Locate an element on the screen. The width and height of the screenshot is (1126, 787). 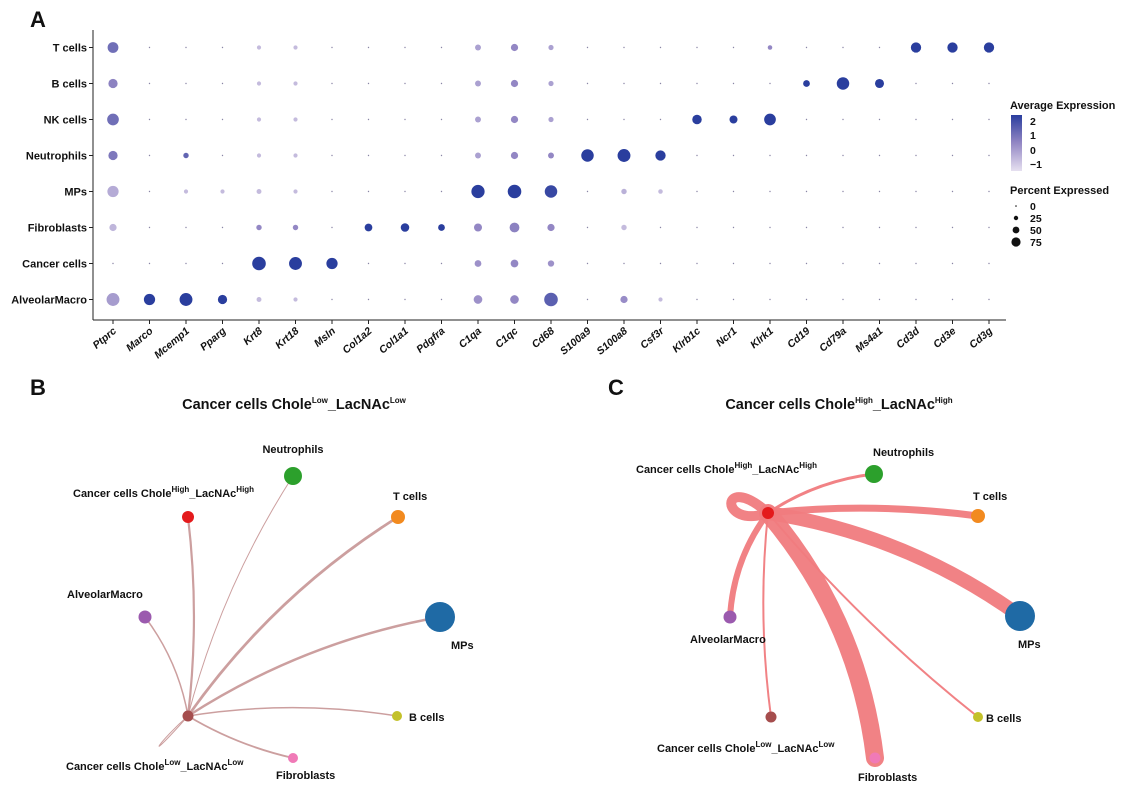
dot-mps-s100a8 is located at coordinates (624, 191).